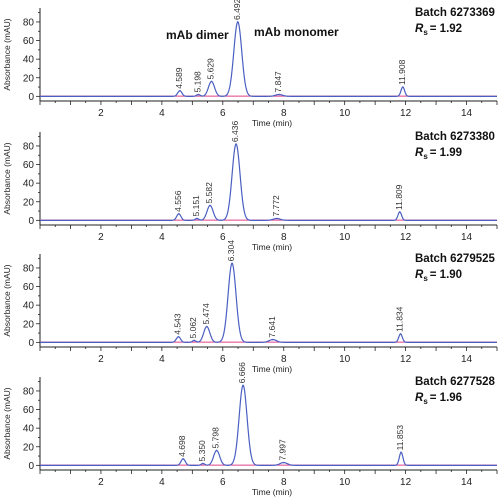 The height and width of the screenshot is (499, 500). What do you see at coordinates (209, 193) in the screenshot?
I see `peak-label: 5.582` at bounding box center [209, 193].